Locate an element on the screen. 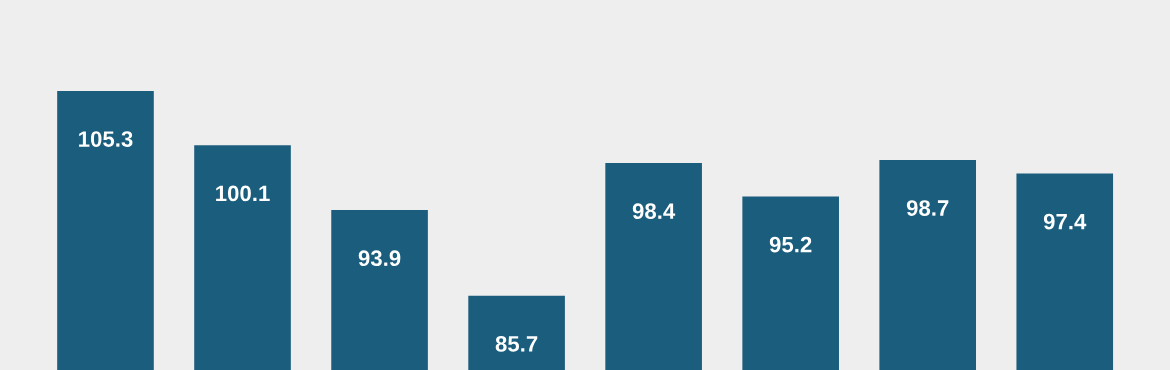 The width and height of the screenshot is (1170, 370). data-label: 85.7 is located at coordinates (516, 344).